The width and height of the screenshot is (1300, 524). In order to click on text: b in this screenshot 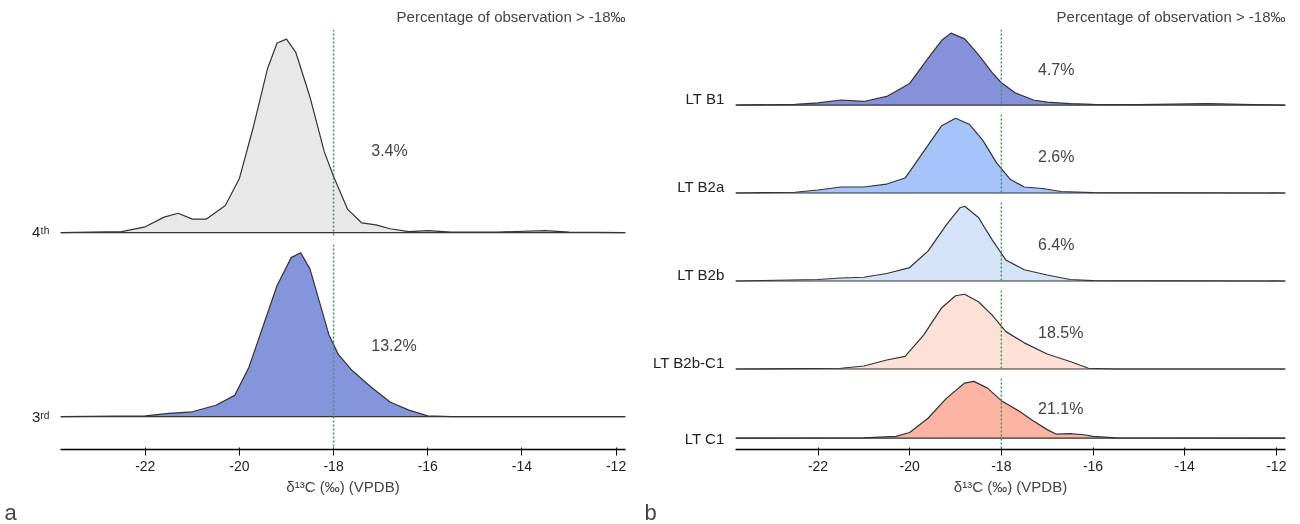, I will do `click(650, 511)`.